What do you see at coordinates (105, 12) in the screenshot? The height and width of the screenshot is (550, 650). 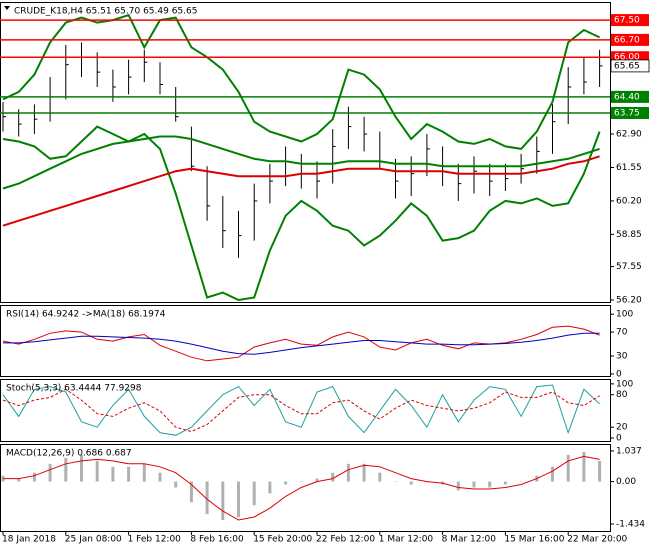 I see `pane-title: CRUDE_K18,H4 65.51 65.70 65.49 65.65` at bounding box center [105, 12].